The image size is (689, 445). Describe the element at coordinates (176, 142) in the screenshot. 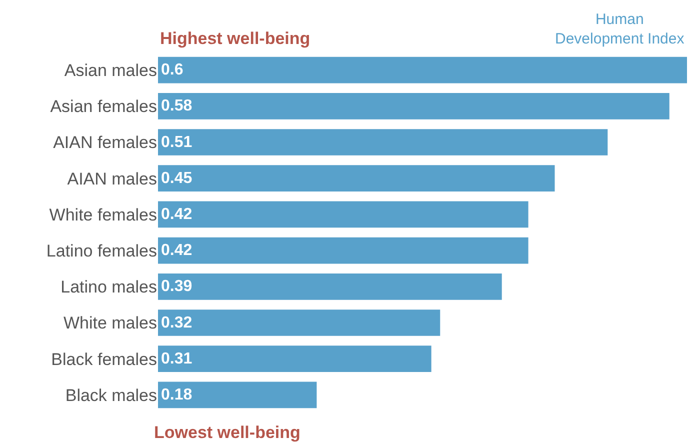

I see `data-label: 0.51` at that location.